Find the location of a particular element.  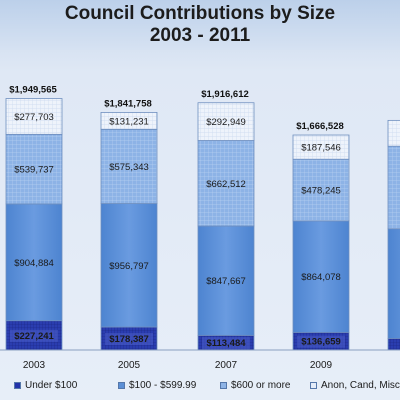

bar-segment-600-or-more-2003 is located at coordinates (34, 169).